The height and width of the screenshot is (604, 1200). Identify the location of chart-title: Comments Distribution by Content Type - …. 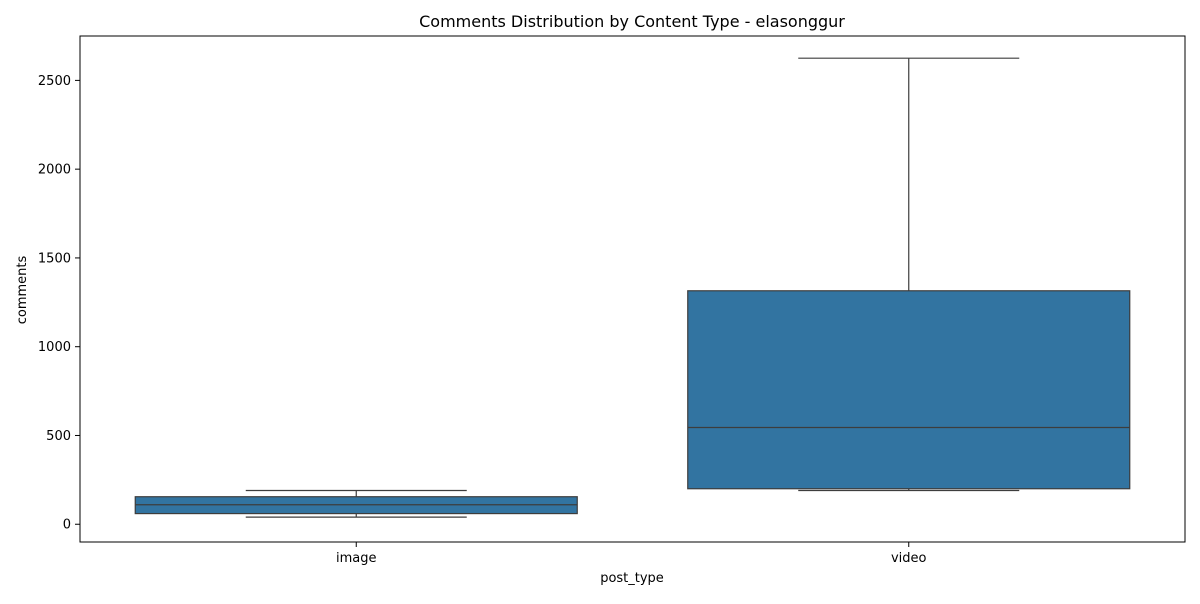
(632, 21).